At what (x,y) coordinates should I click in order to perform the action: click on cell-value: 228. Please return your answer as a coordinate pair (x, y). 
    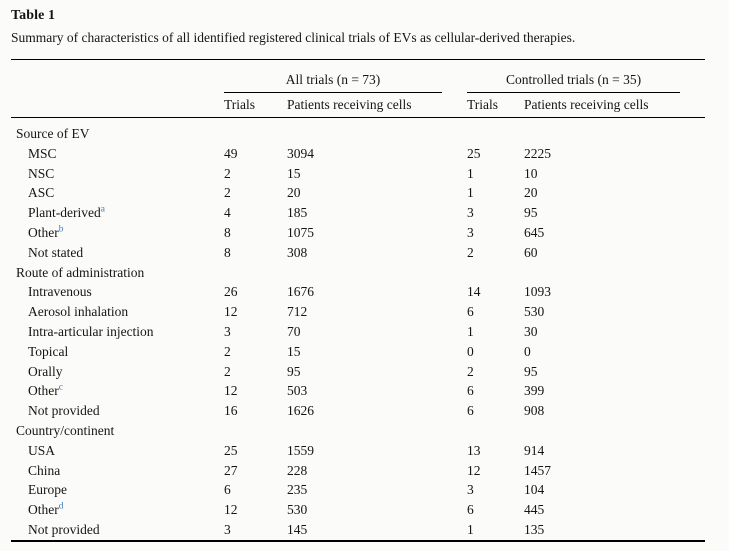
    Looking at the image, I should click on (297, 470).